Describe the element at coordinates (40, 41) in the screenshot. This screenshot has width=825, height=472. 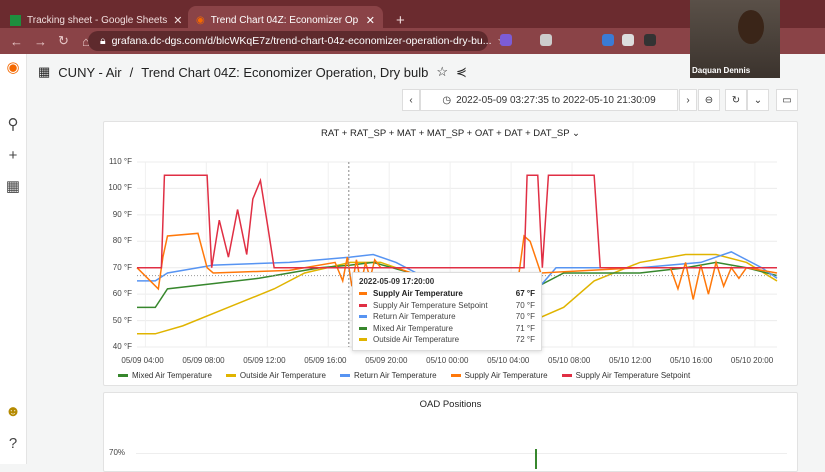
I see `forward-icon: →` at that location.